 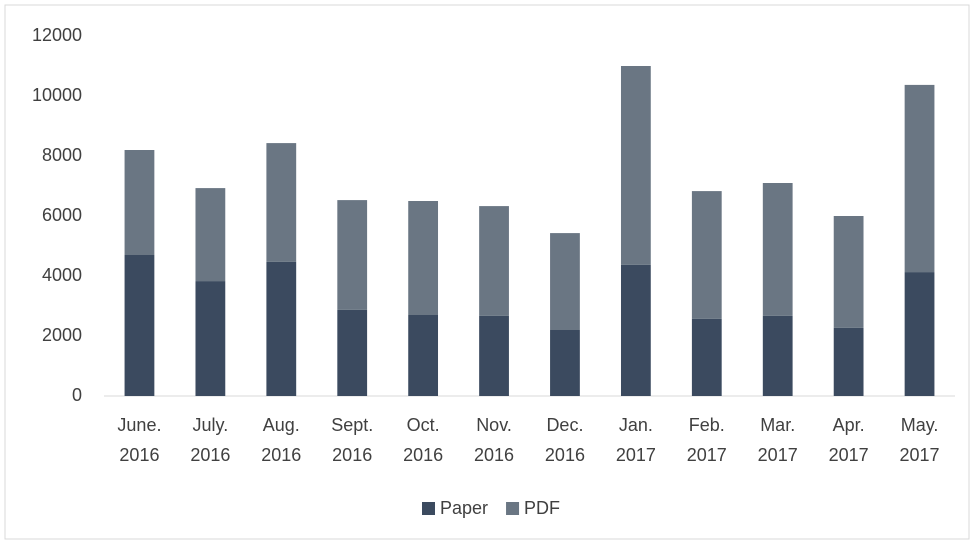 What do you see at coordinates (636, 440) in the screenshot?
I see `x-tick-label: Jan. 2017` at bounding box center [636, 440].